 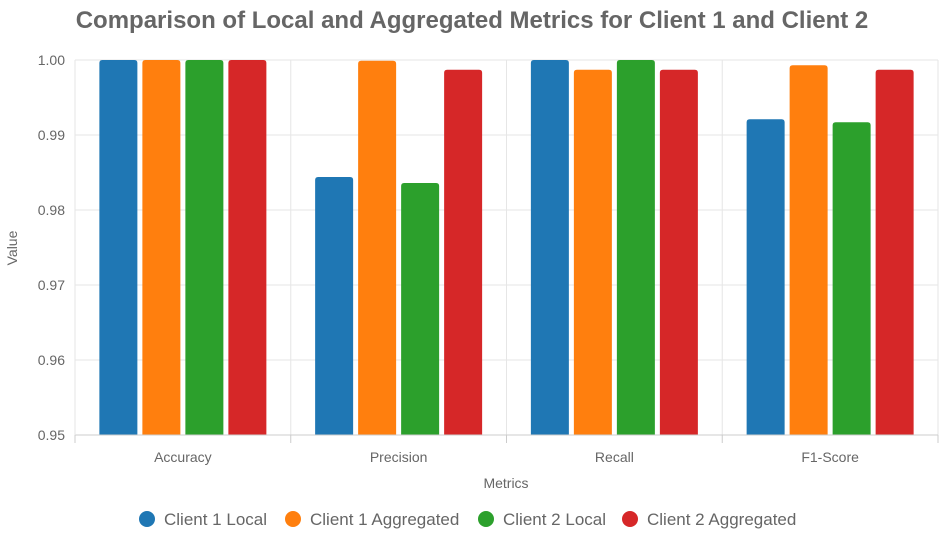 What do you see at coordinates (420, 309) in the screenshot?
I see `bar-client-2-local-precision` at bounding box center [420, 309].